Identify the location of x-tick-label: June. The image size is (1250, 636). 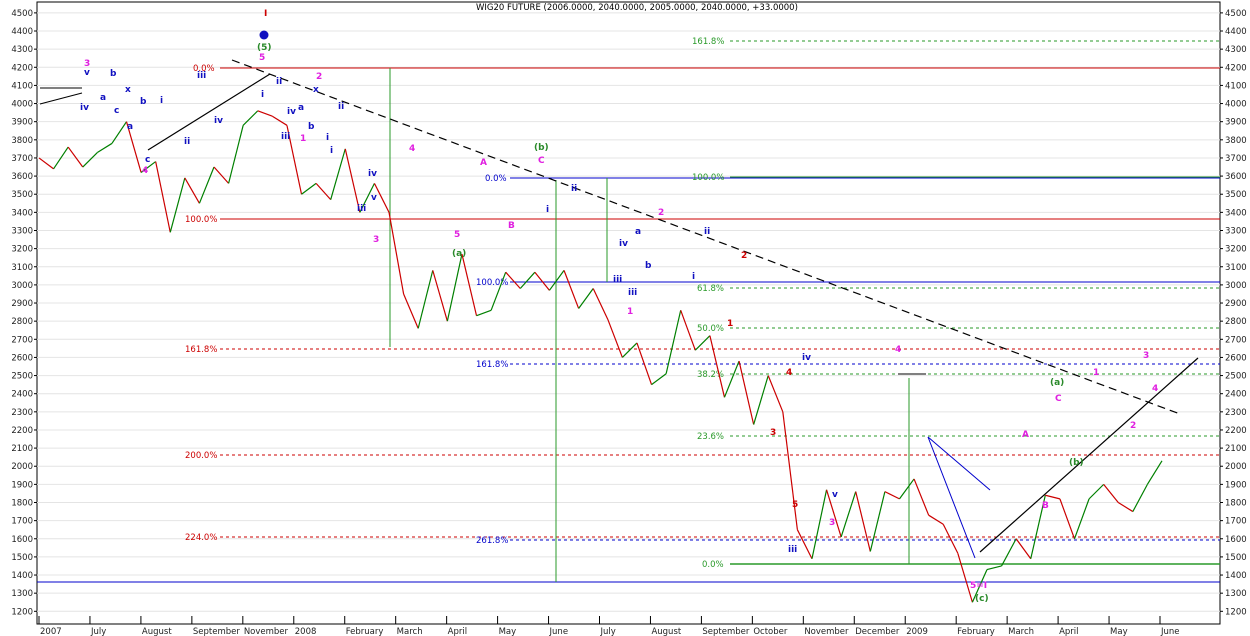
(559, 631).